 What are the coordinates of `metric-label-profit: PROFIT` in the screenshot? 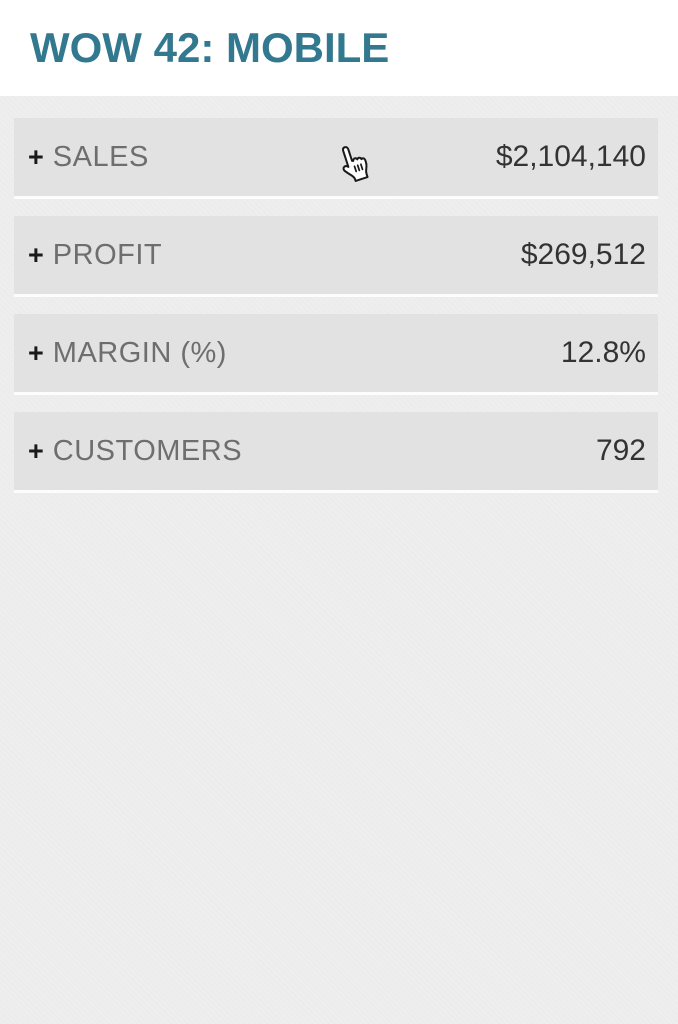 It's located at (107, 254).